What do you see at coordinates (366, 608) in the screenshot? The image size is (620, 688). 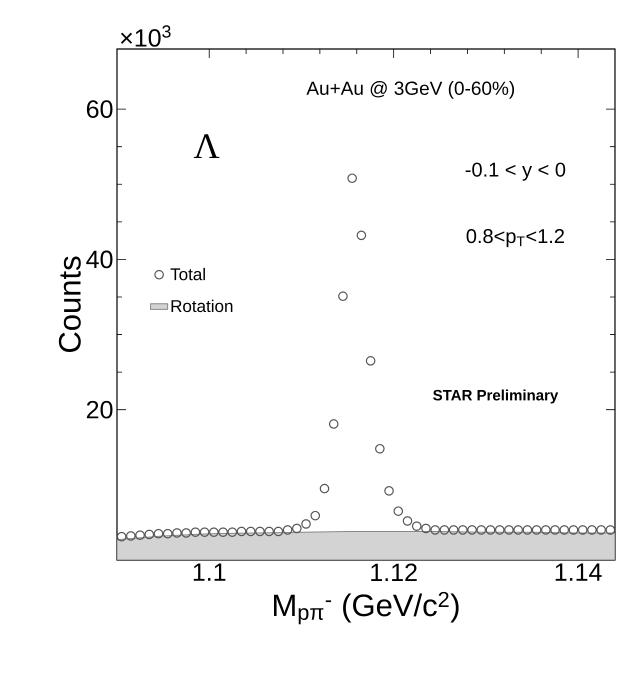 I see `x-axis-title: M$_{pπ}$$^{-}$ (GeV/c$^{2}$)` at bounding box center [366, 608].